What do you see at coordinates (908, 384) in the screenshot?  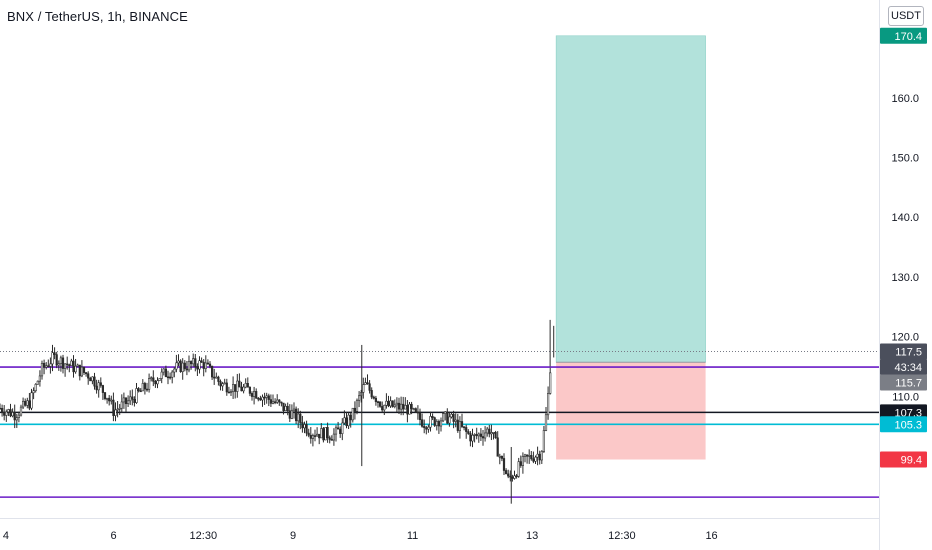 I see `price-badge-label: 115.7` at bounding box center [908, 384].